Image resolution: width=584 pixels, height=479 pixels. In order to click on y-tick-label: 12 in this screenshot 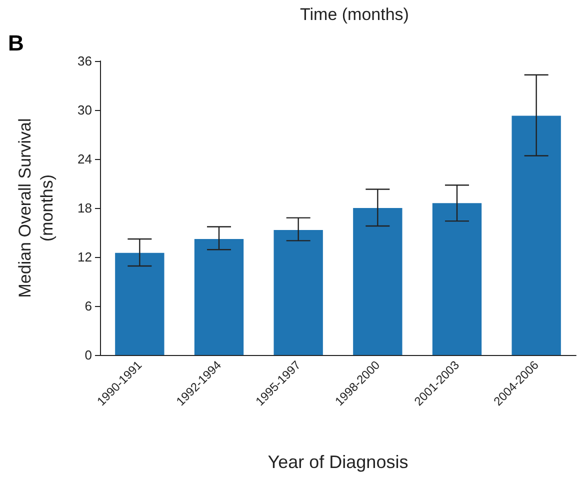, I will do `click(85, 257)`.